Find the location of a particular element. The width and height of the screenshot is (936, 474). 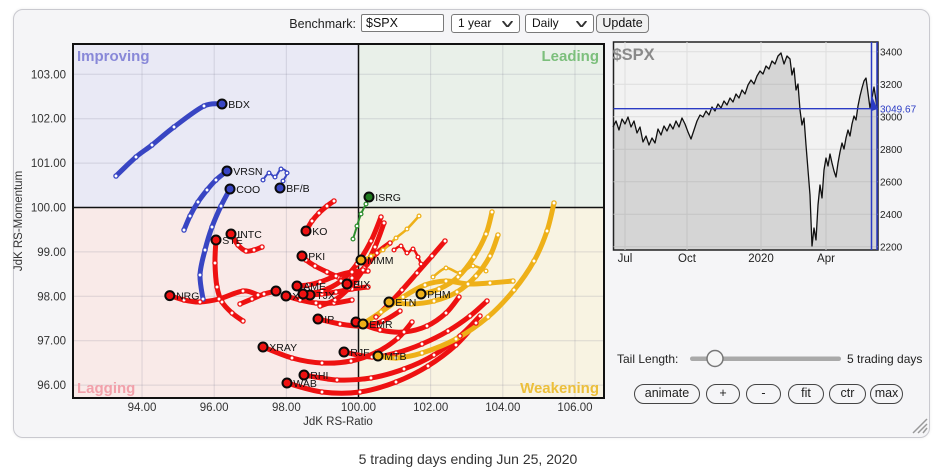

svg-text: KO is located at coordinates (319, 232).